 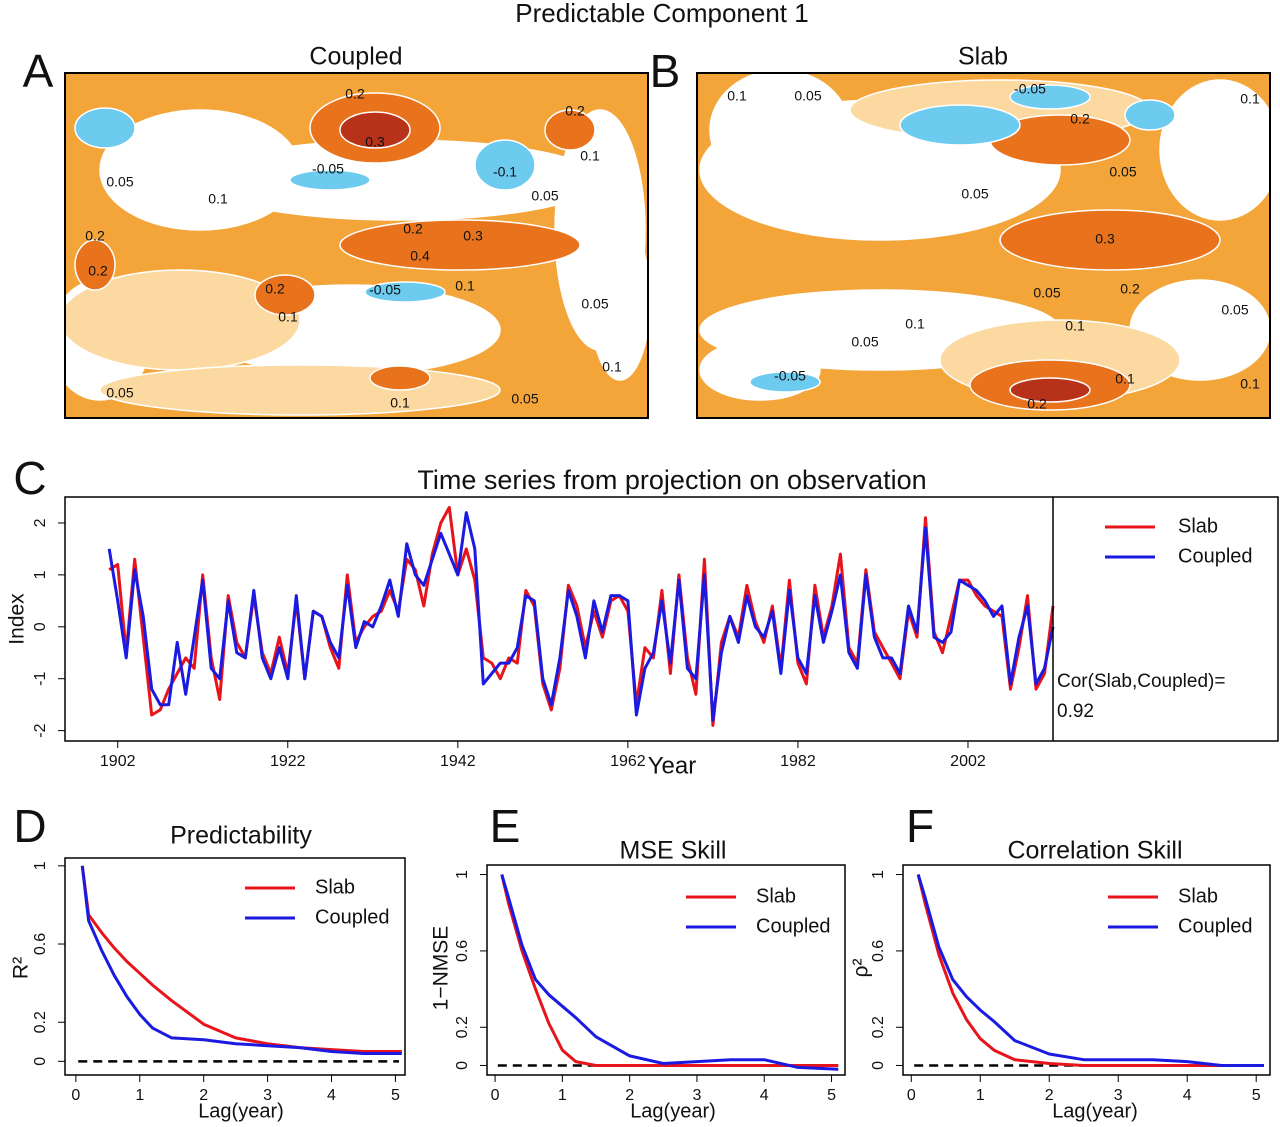 I want to click on map-title: Coupled, so click(x=355, y=57).